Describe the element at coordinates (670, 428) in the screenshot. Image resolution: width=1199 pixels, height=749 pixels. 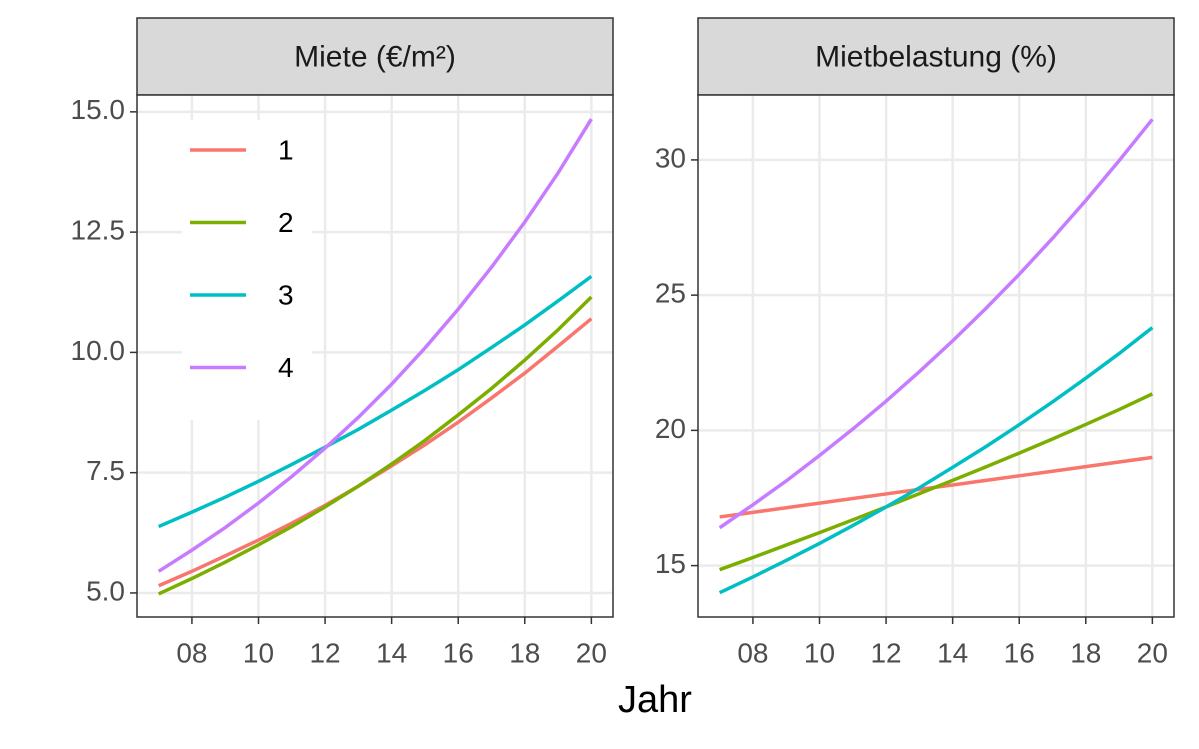
I see `y-tick-label: 20` at that location.